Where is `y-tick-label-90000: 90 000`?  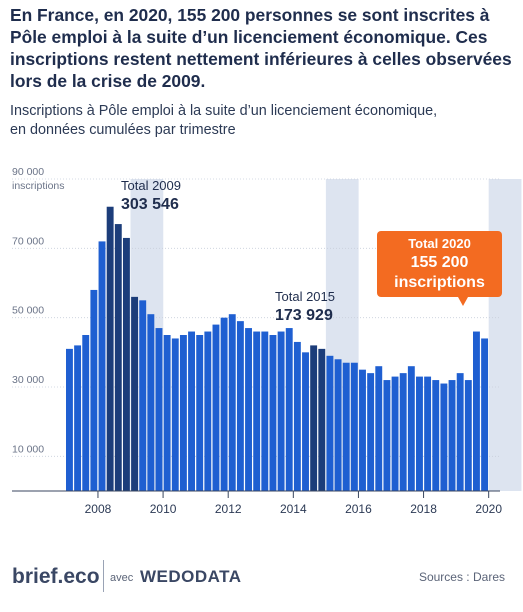 y-tick-label-90000: 90 000 is located at coordinates (28, 172).